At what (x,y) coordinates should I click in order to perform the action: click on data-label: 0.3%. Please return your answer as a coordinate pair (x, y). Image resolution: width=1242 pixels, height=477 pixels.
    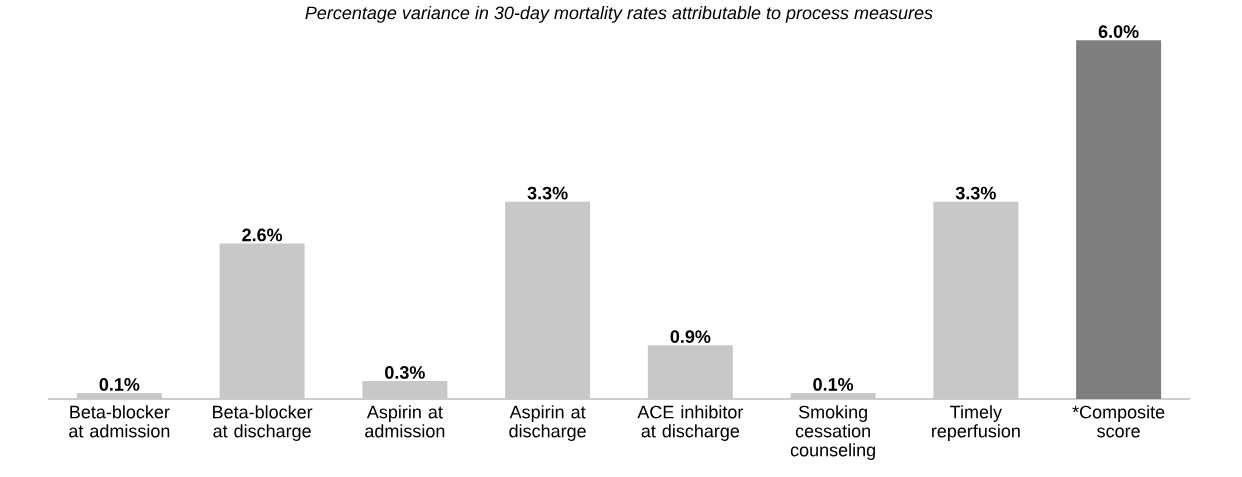
    Looking at the image, I should click on (405, 372).